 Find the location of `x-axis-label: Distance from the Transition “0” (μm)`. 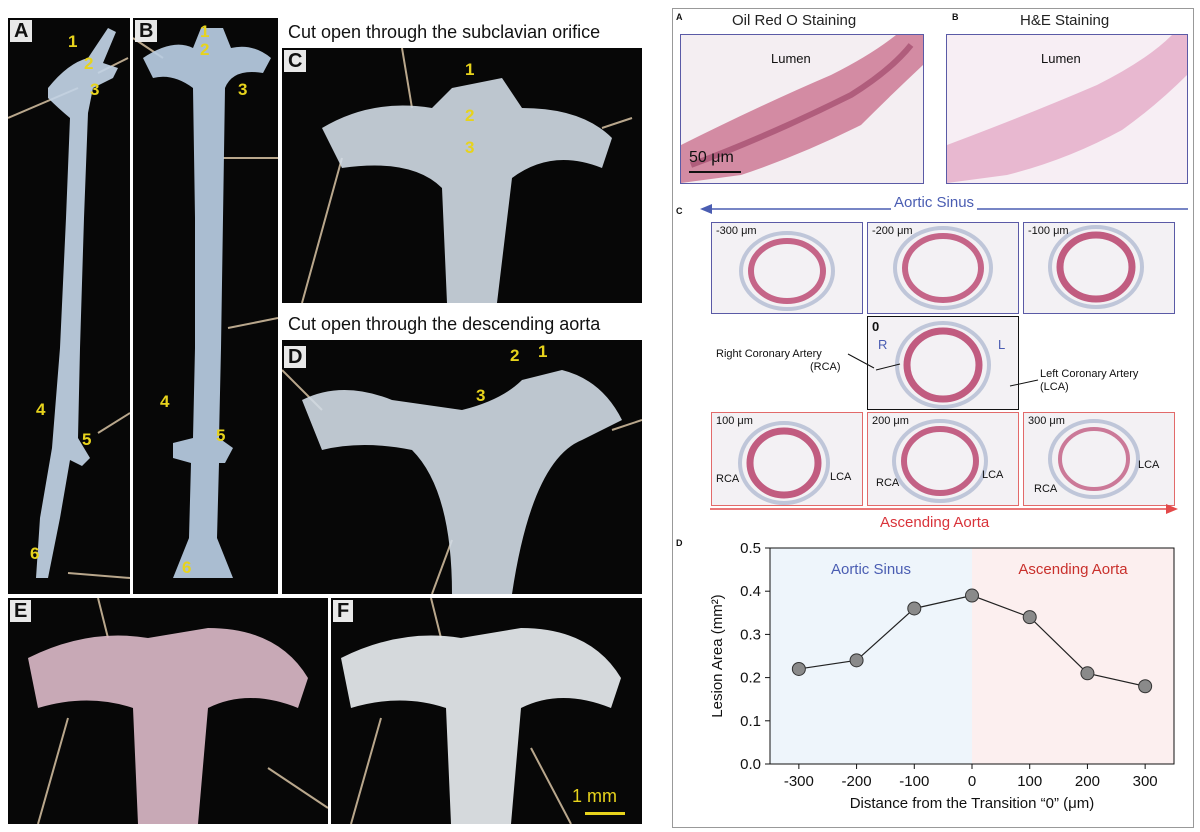

x-axis-label: Distance from the Transition “0” (μm) is located at coordinates (972, 803).